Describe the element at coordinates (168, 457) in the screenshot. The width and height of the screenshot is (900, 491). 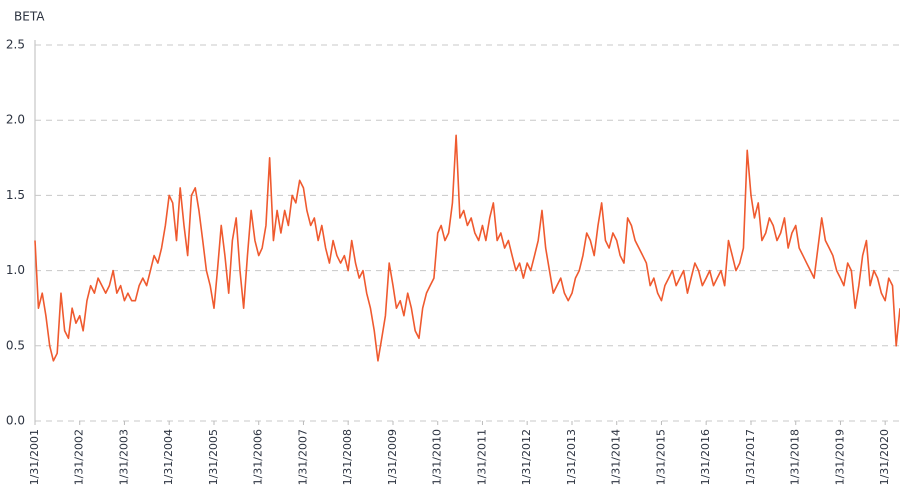
I see `x-tick-label: 1/31/2004` at that location.